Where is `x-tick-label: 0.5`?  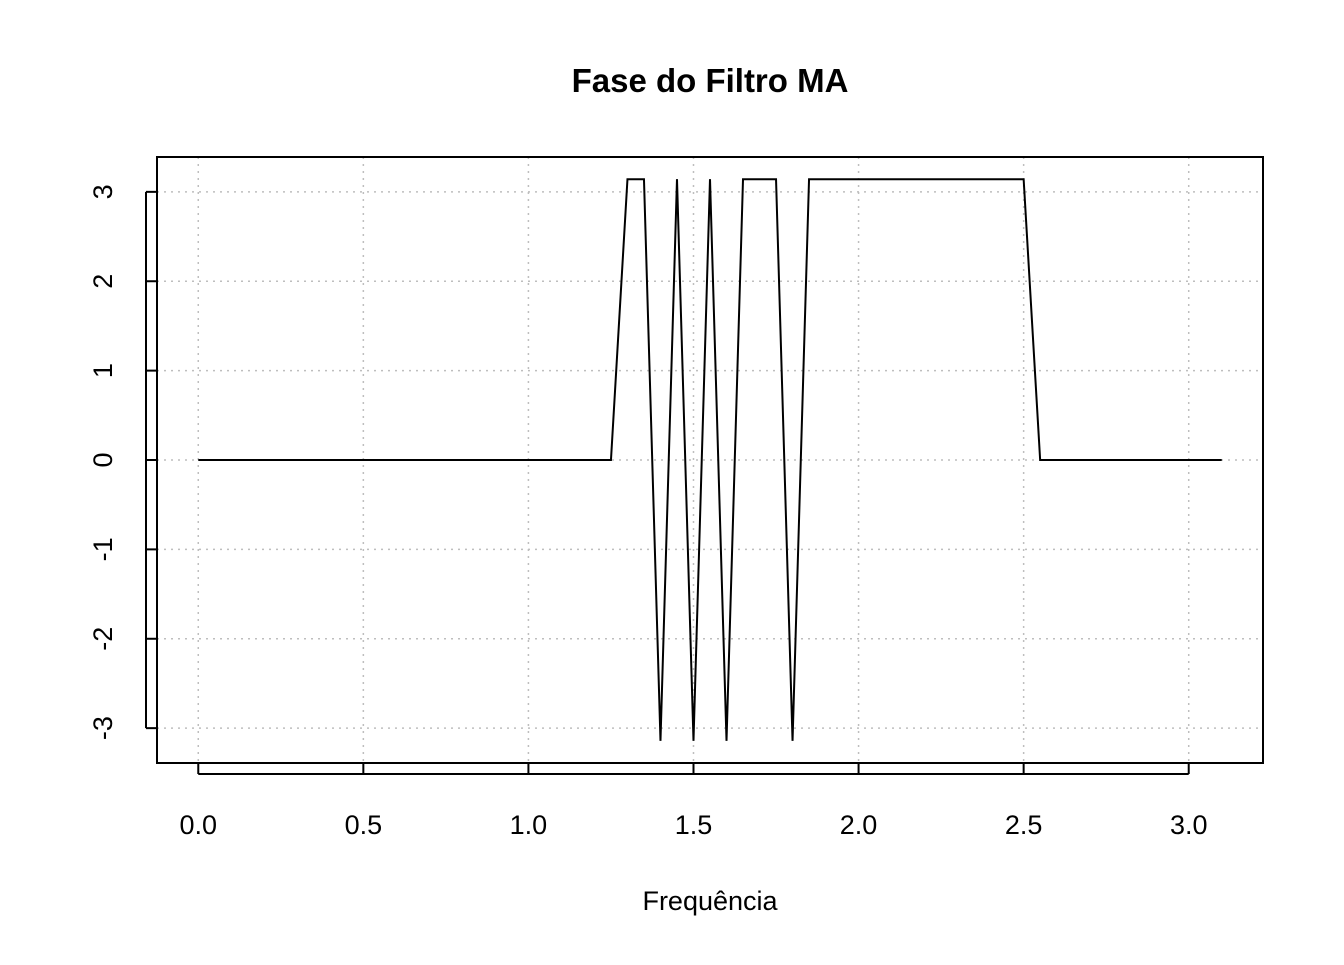
x-tick-label: 0.5 is located at coordinates (364, 825).